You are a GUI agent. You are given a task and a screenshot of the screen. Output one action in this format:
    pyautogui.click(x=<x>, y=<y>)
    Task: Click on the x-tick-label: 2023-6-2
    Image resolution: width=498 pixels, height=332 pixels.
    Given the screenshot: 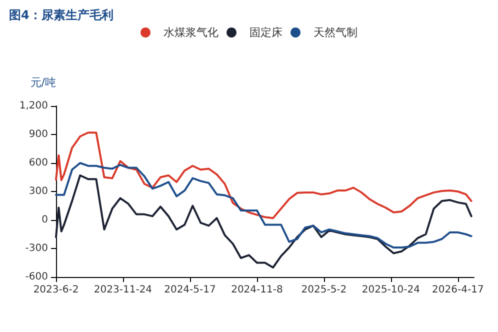 What is the action you would take?
    pyautogui.click(x=56, y=290)
    